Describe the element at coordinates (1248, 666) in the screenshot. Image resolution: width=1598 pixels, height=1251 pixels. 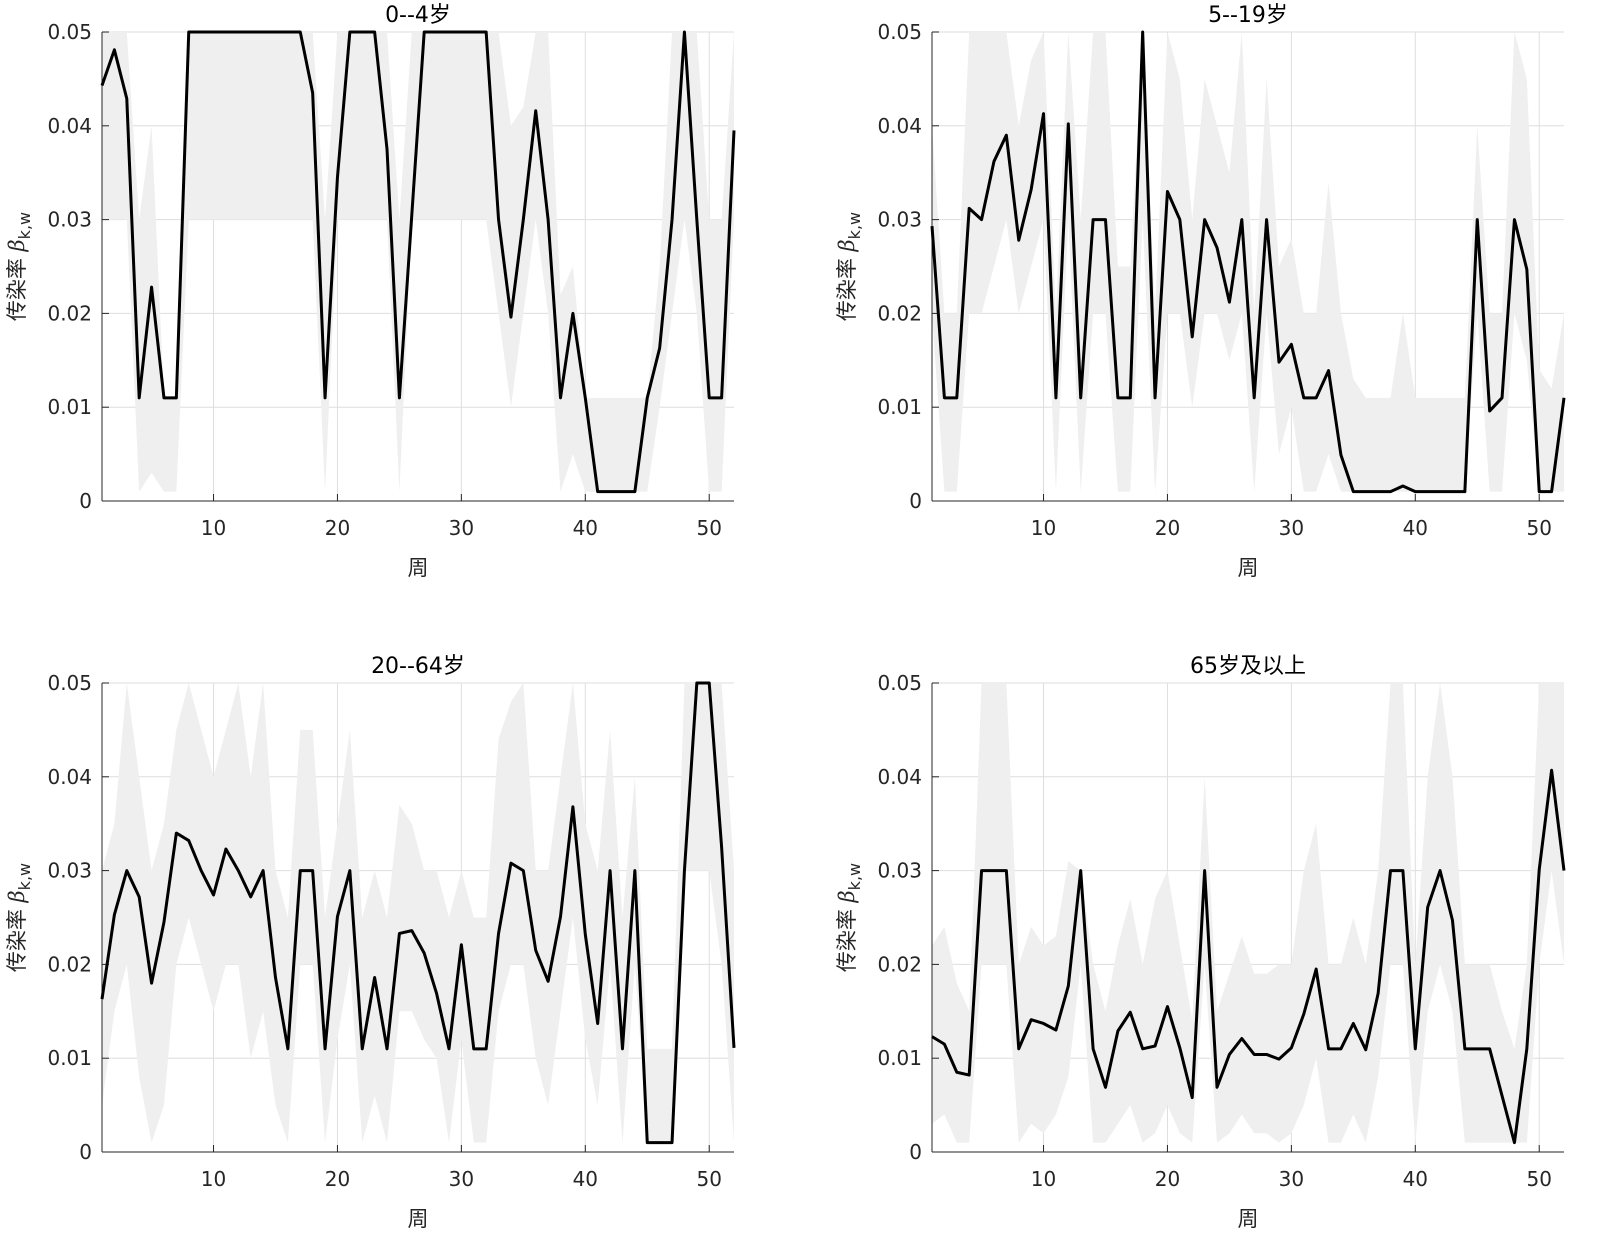
I see `chart-title: 65岁及以上` at that location.